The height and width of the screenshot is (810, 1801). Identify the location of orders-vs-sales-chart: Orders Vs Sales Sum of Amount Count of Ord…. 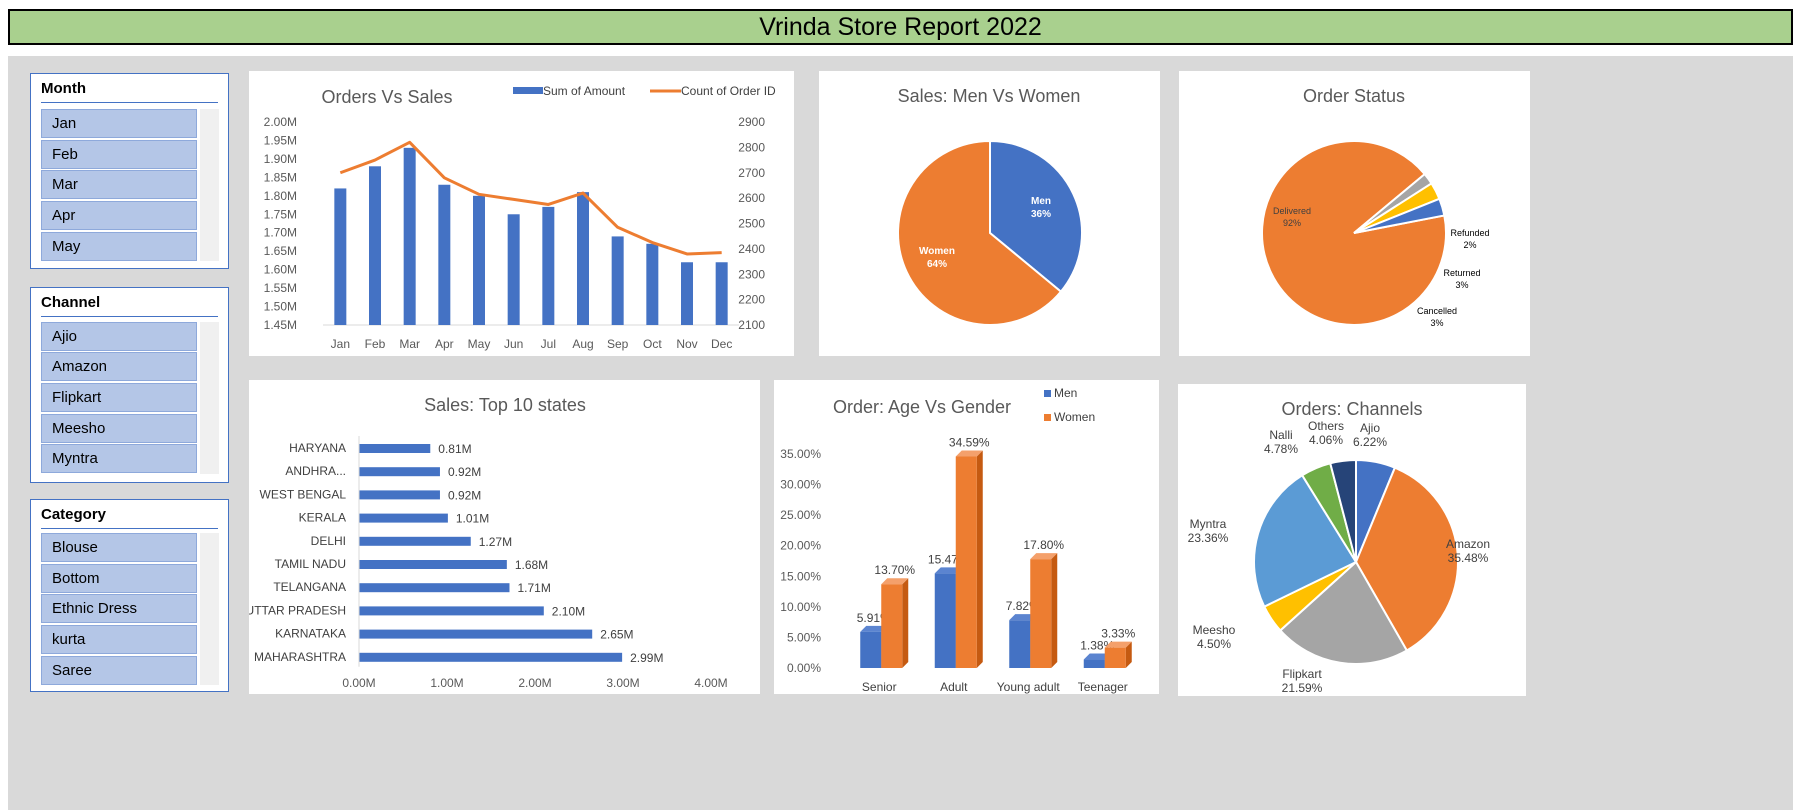
(520, 217).